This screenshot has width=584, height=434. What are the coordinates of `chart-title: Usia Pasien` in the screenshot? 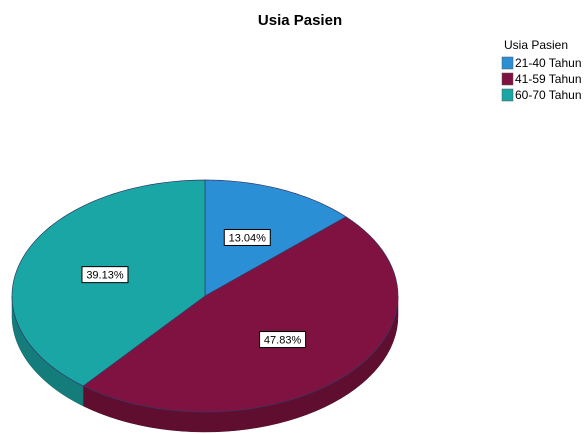 It's located at (300, 20).